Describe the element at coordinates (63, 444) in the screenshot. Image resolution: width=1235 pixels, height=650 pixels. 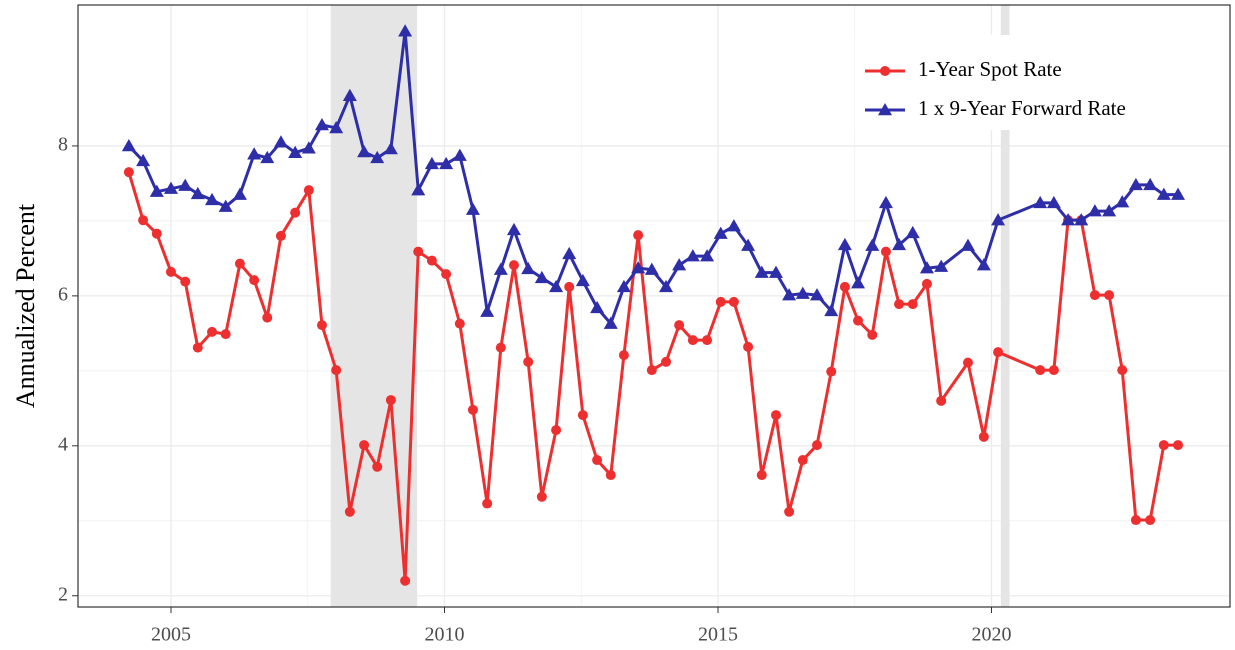
I see `y-tick-label: 4` at that location.